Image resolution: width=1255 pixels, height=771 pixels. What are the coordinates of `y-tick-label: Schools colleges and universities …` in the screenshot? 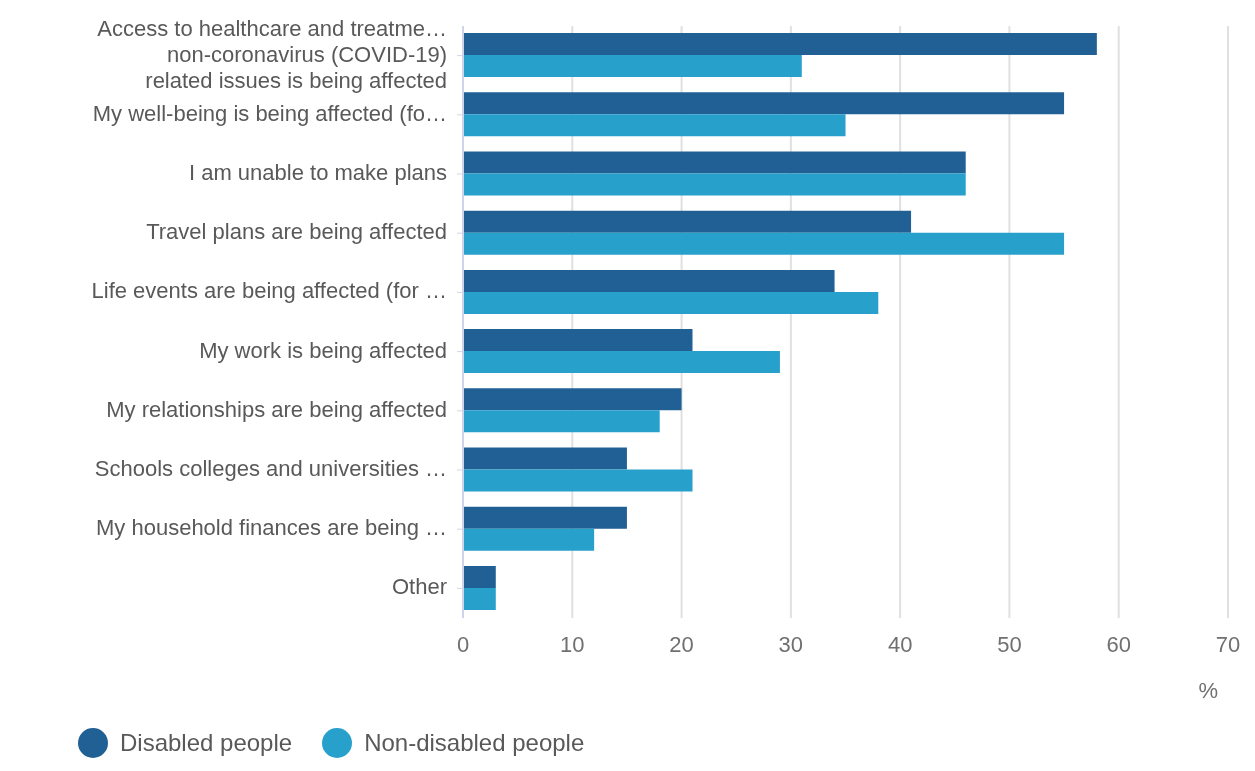 It's located at (270, 468).